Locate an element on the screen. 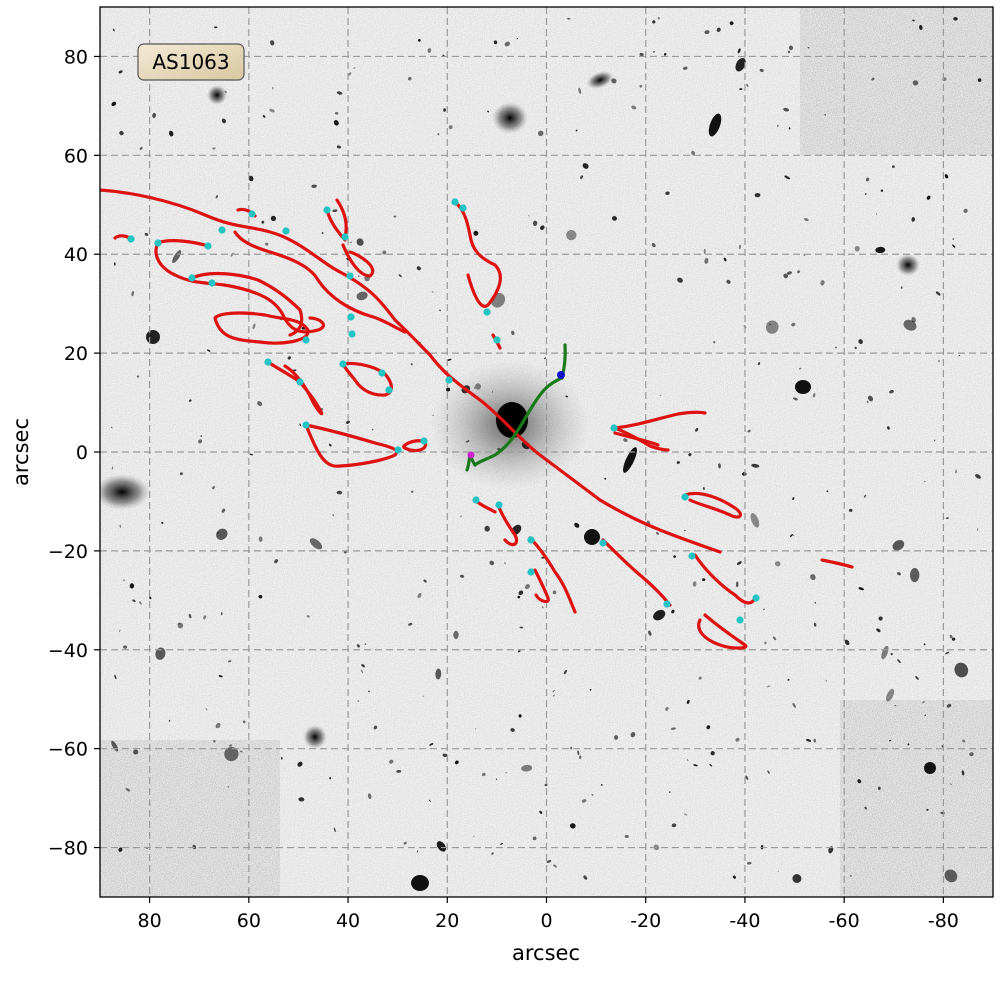 This screenshot has height=1000, width=1000. galaxy-bright-left is located at coordinates (125, 492).